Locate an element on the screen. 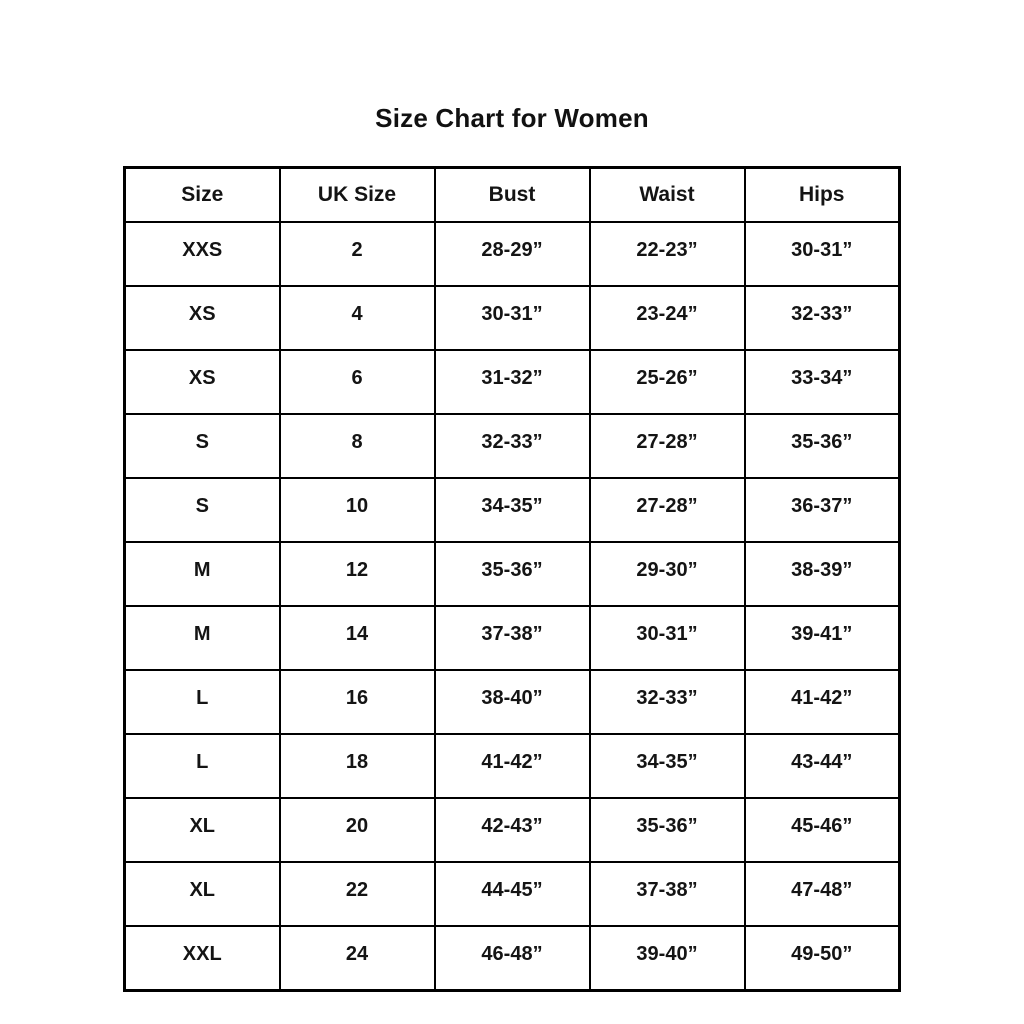  table-cell: 43-44” is located at coordinates (822, 766).